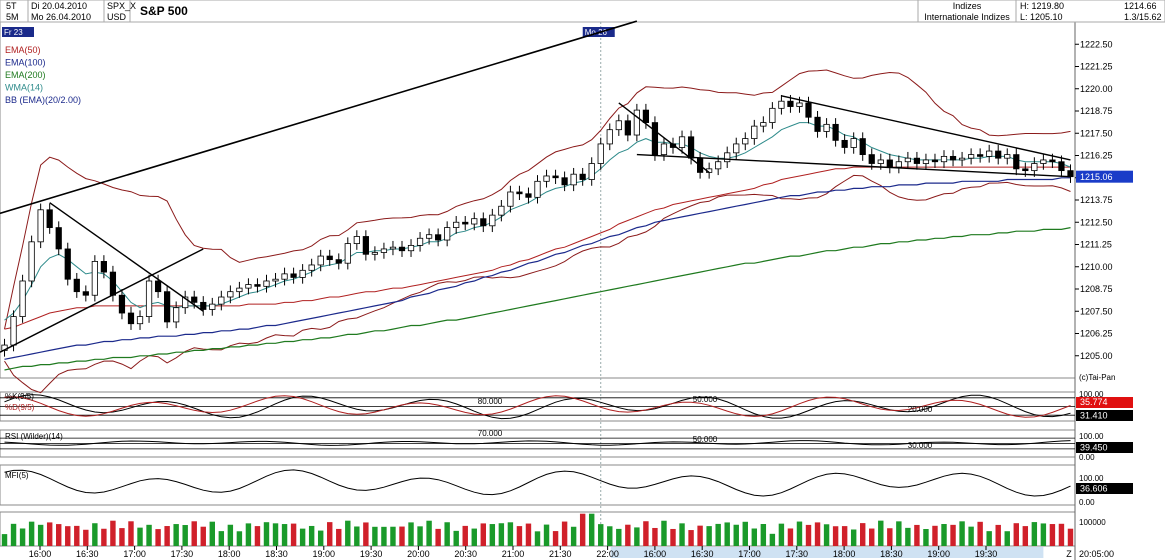 This screenshot has height=560, width=1165. Describe the element at coordinates (1096, 89) in the screenshot. I see `ytick-label-2: 1220.00` at that location.